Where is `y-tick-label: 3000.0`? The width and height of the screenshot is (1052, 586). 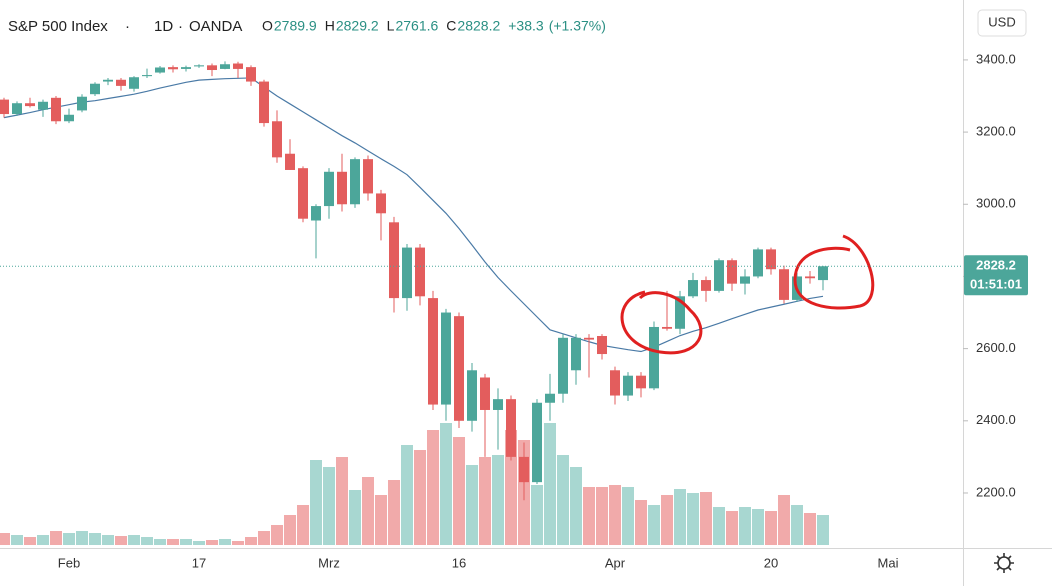 y-tick-label: 3000.0 is located at coordinates (996, 203).